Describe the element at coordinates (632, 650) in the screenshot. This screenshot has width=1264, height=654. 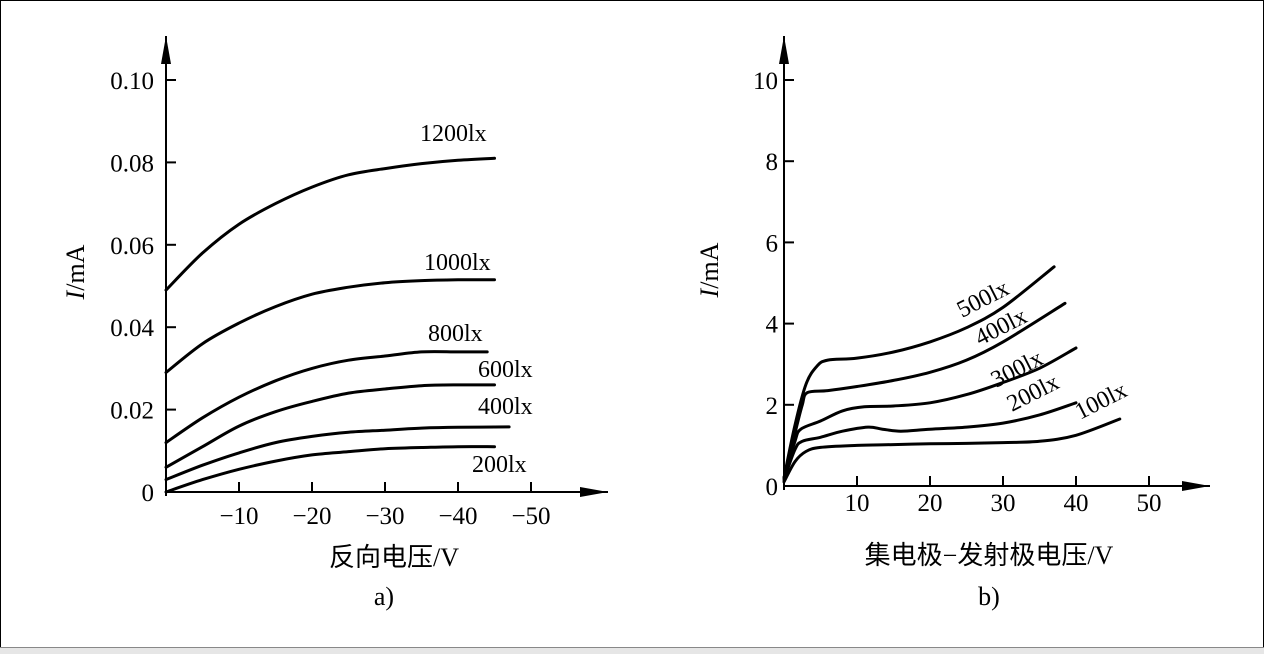
I see `bottom-strip` at that location.